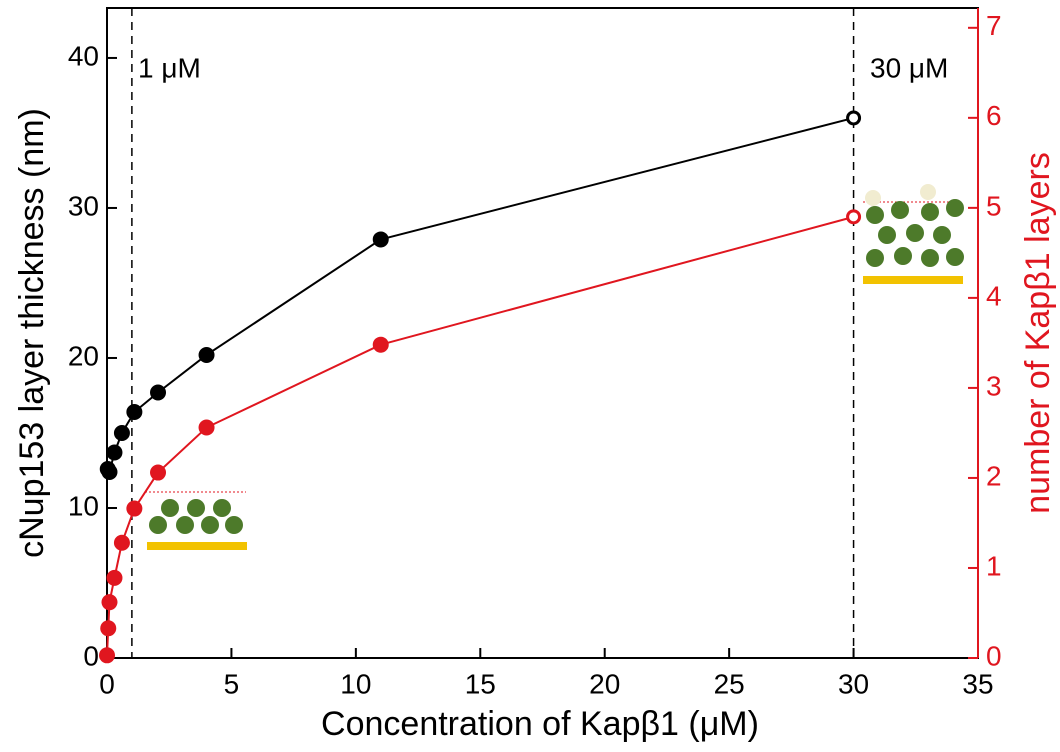 The image size is (1060, 752). I want to click on y2-axis-label: number of Kapβ1 layers, so click(1038, 333).